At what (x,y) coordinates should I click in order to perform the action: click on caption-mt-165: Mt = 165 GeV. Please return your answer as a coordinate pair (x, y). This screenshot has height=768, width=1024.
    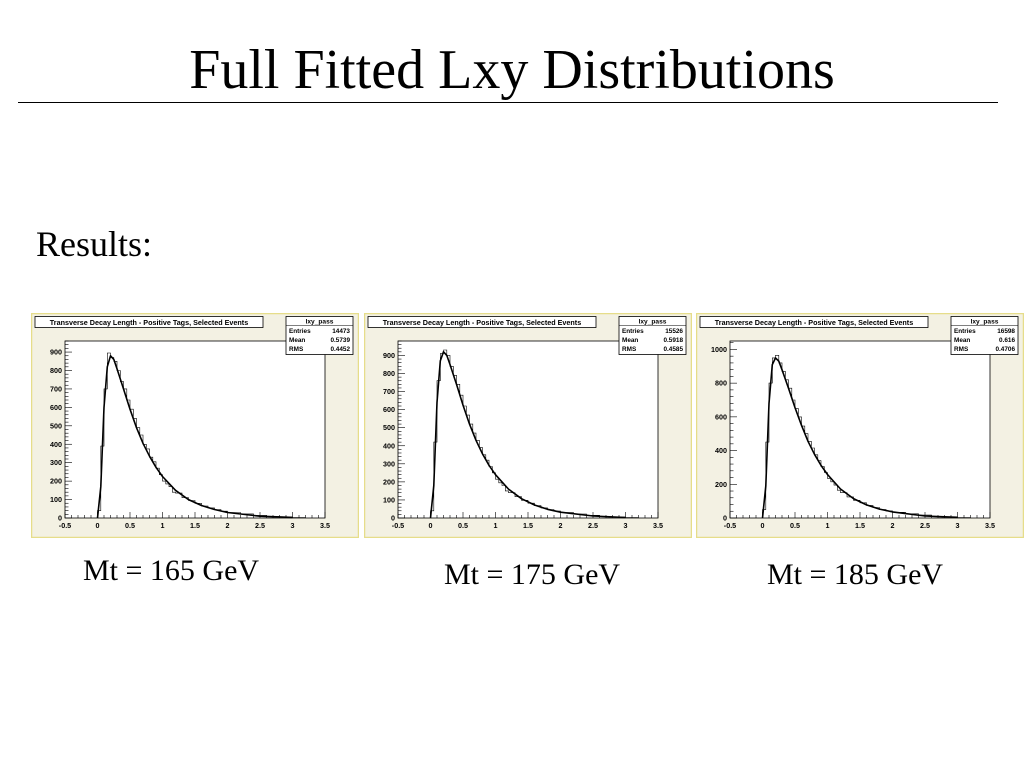
    Looking at the image, I should click on (171, 570).